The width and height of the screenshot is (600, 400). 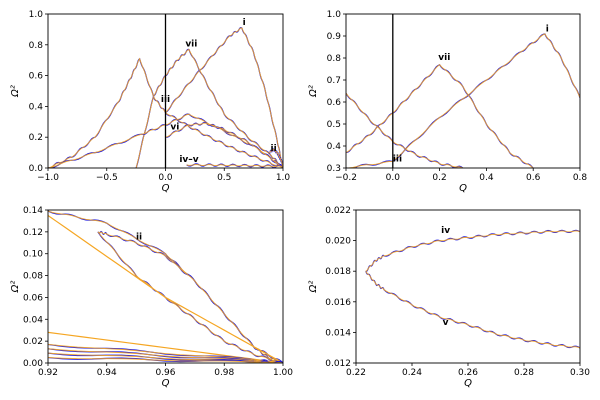 I want to click on series-line-ii-lower, so click(x=190, y=297).